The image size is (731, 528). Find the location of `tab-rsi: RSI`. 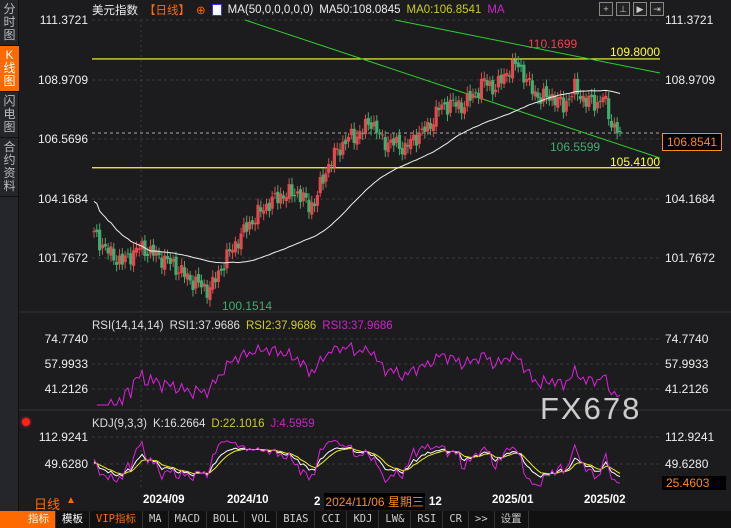

tab-rsi: RSI is located at coordinates (427, 519).